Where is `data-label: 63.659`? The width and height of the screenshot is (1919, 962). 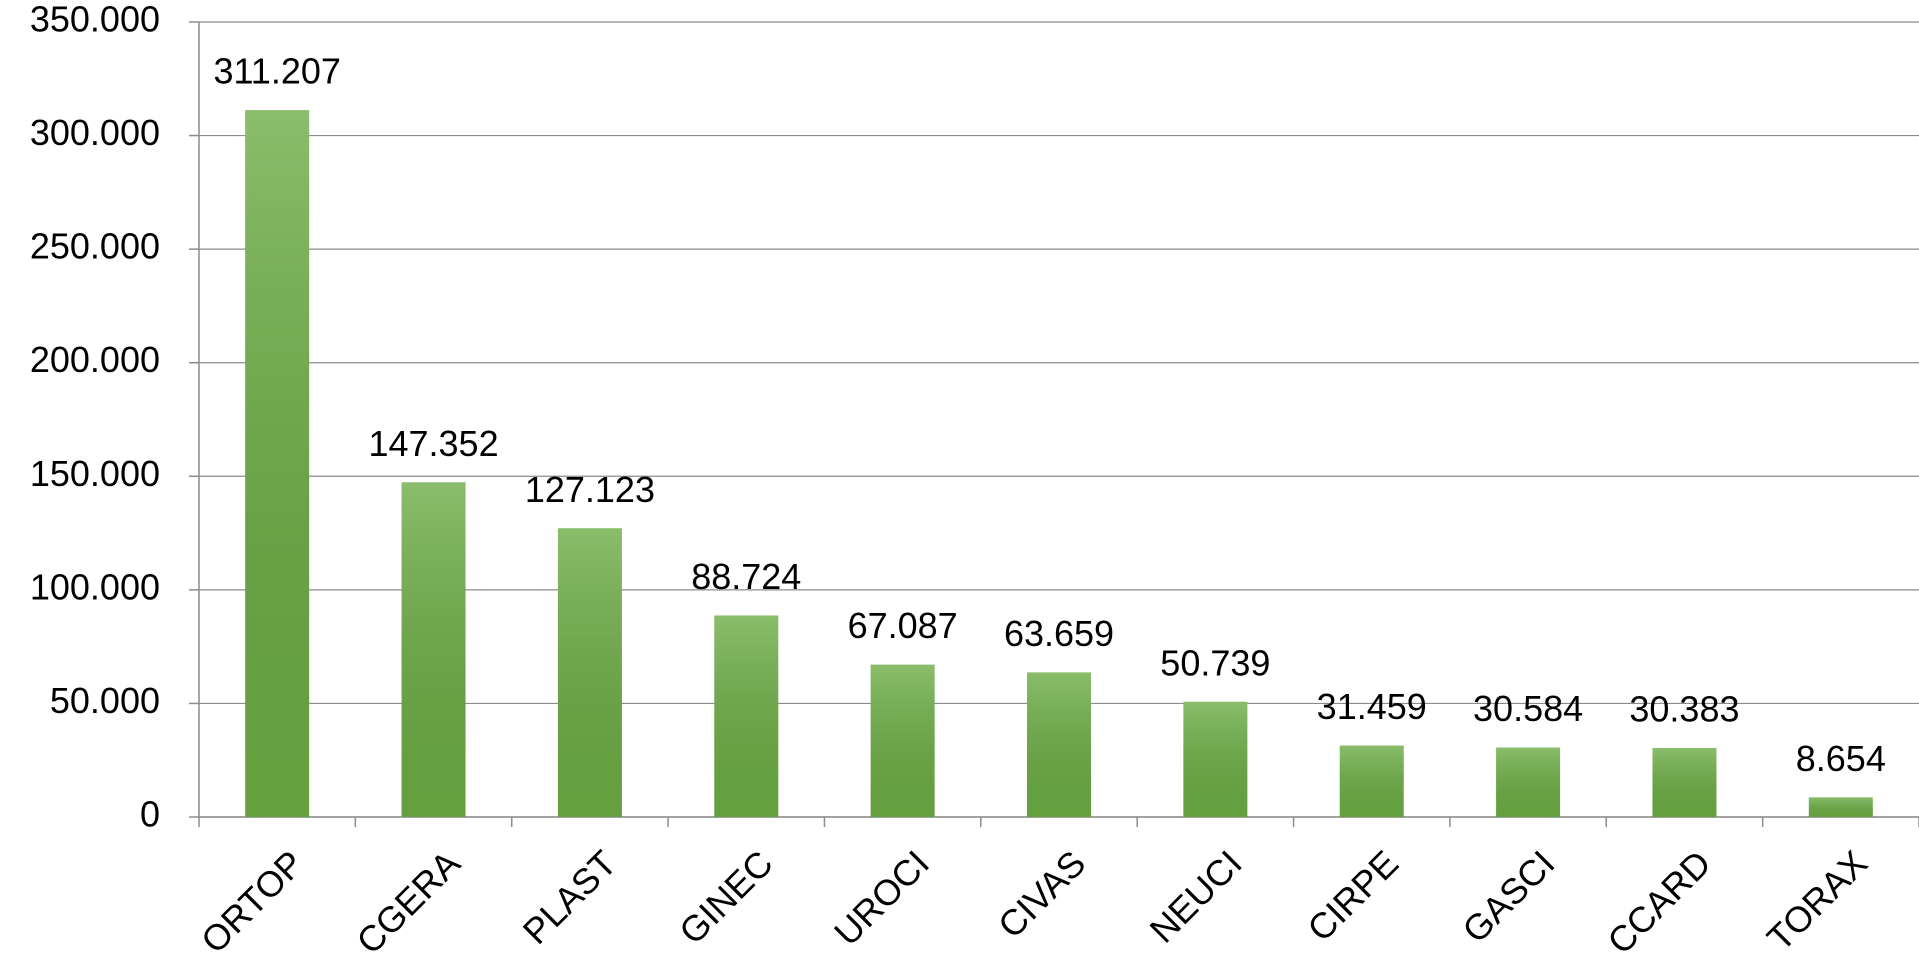 data-label: 63.659 is located at coordinates (1059, 633).